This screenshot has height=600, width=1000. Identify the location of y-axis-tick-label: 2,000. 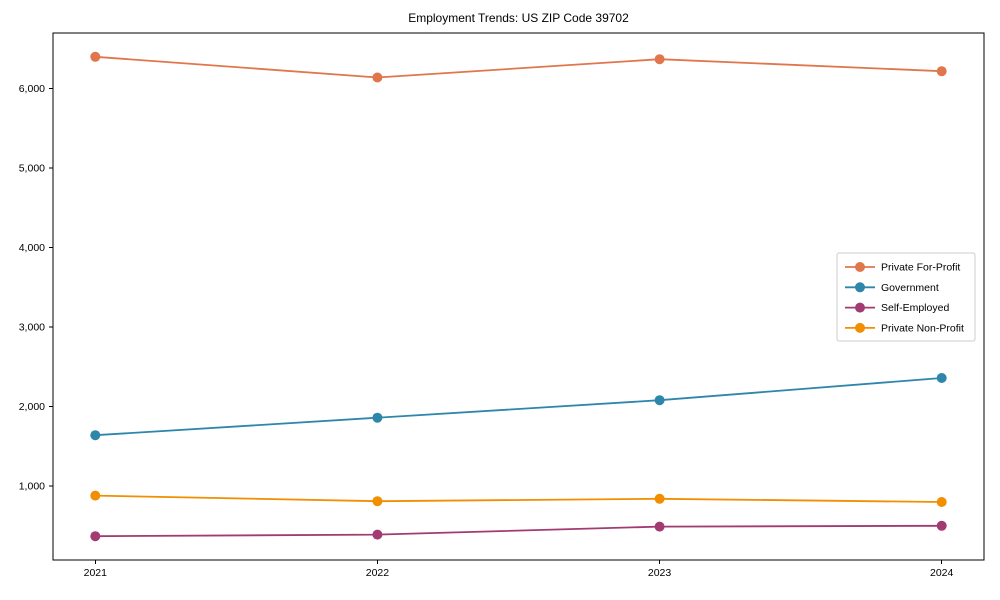
(32, 407).